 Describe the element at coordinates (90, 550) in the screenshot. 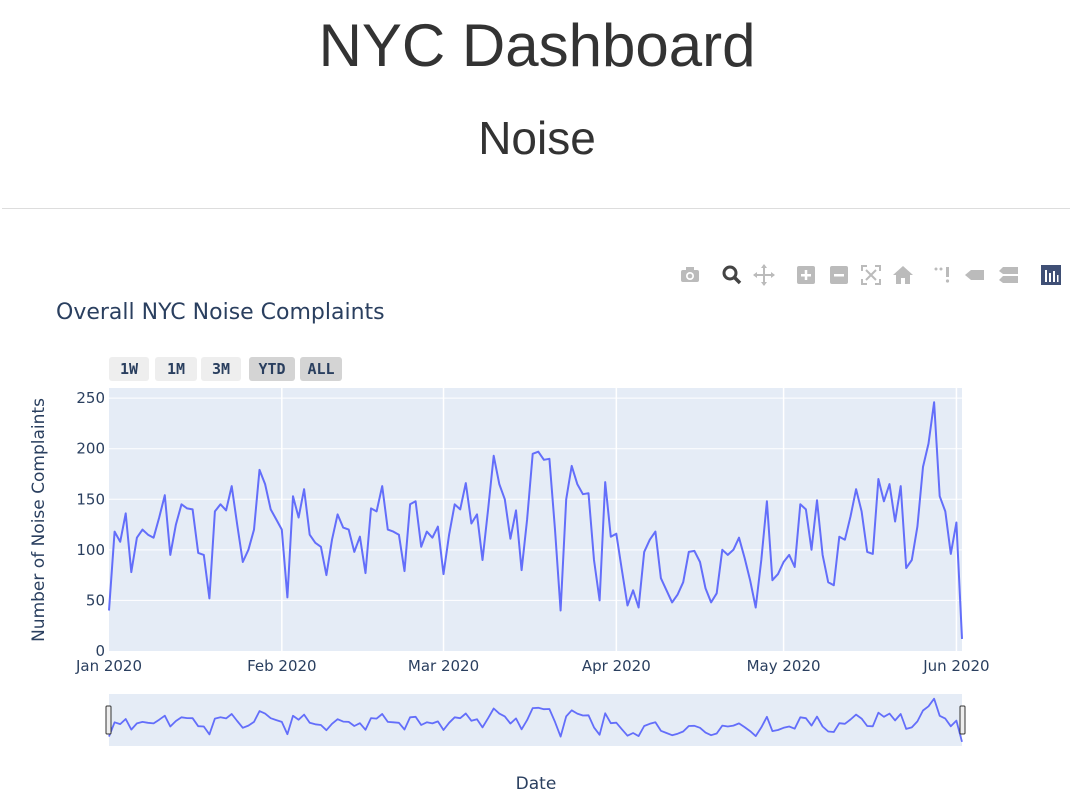

I see `y-tick-label: 100` at that location.